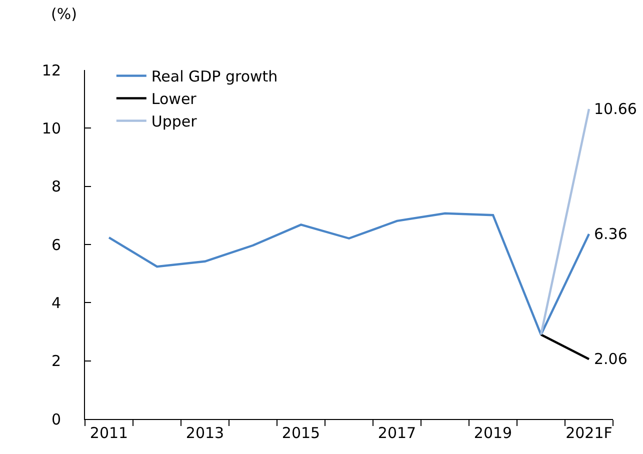 The height and width of the screenshot is (454, 643). Describe the element at coordinates (214, 77) in the screenshot. I see `legend-label: Real GDP growth` at that location.